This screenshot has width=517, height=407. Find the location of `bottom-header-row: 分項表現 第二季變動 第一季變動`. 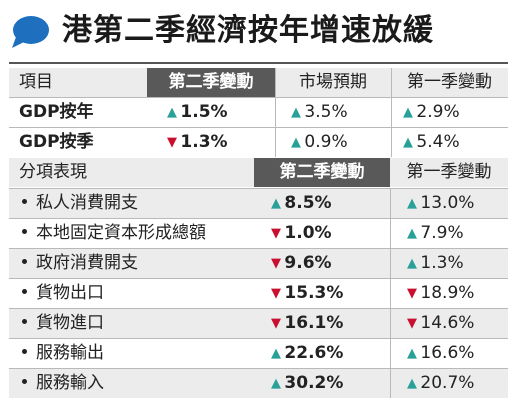

bottom-header-row: 分項表現 第二季變動 第一季變動 is located at coordinates (258, 172).